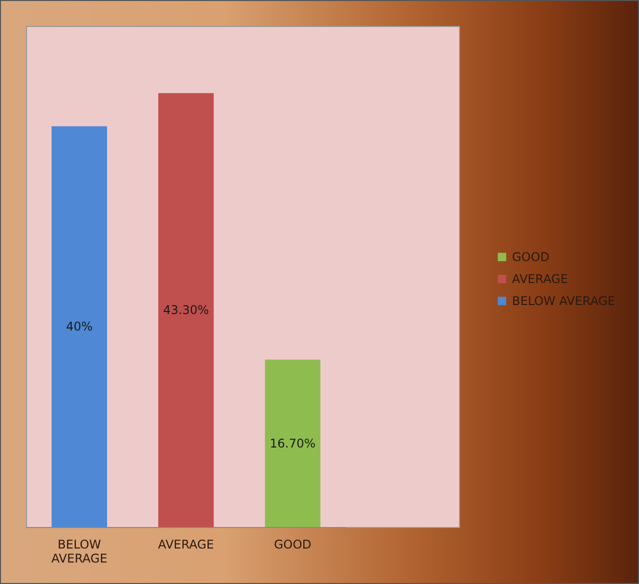 This screenshot has width=639, height=584. Describe the element at coordinates (79, 552) in the screenshot. I see `x-tick-label: BELOW AVERAGE` at that location.